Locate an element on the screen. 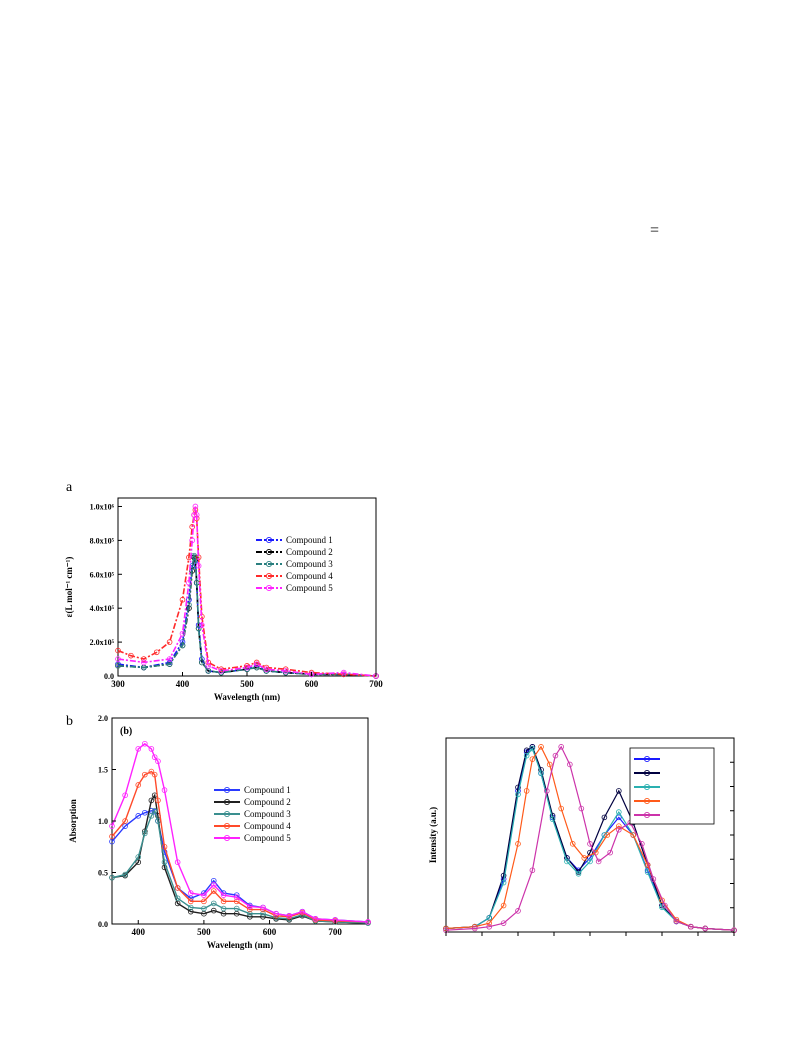 The height and width of the screenshot is (1057, 793). y-tick-label: 1.0 is located at coordinates (103, 821).